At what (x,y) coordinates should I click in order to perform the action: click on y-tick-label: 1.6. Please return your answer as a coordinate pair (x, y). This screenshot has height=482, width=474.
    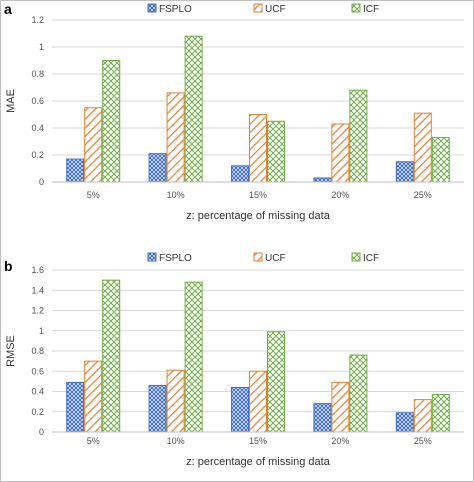
    Looking at the image, I should click on (37, 270).